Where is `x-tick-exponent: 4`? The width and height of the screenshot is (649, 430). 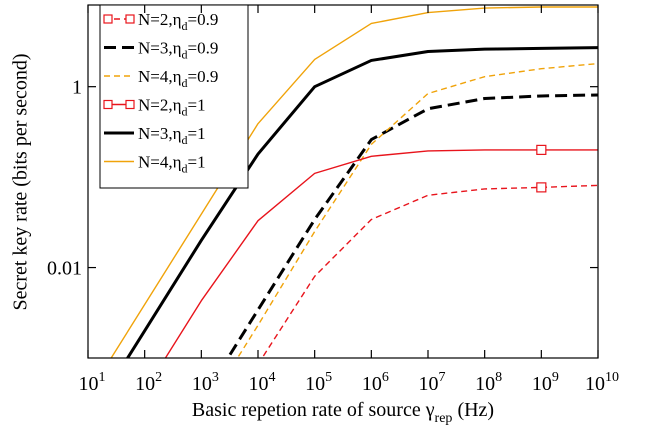 x-tick-exponent: 4 is located at coordinates (272, 377).